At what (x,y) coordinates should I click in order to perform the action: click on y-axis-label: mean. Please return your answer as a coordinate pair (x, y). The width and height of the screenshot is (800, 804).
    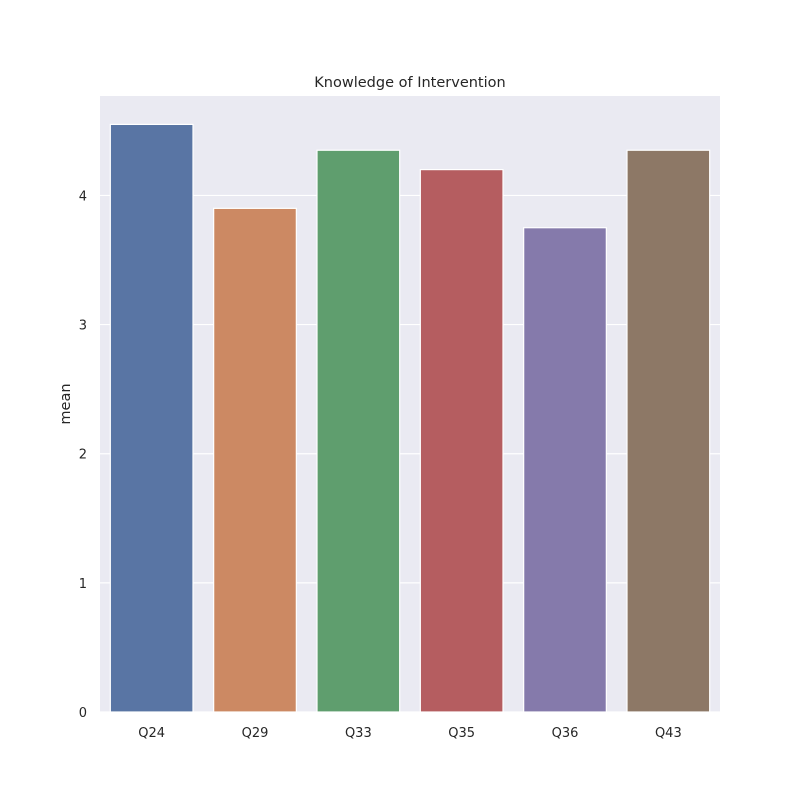
    Looking at the image, I should click on (66, 403).